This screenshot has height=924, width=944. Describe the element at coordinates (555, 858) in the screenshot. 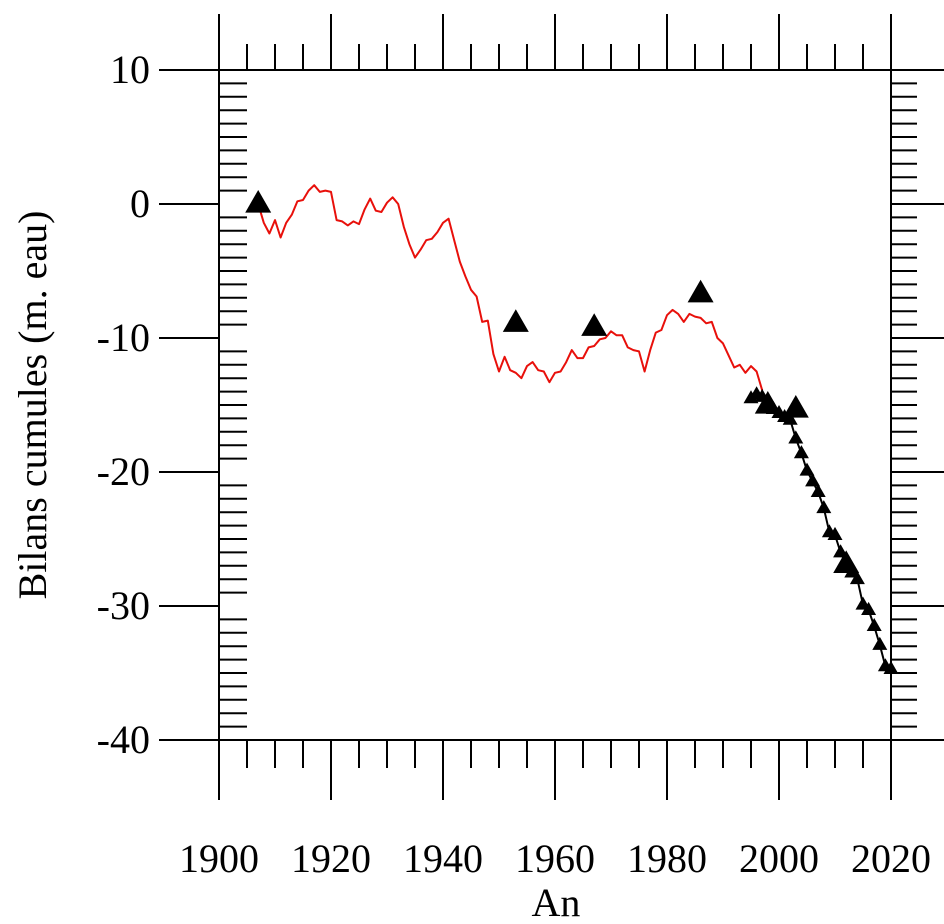

I see `x-tick-label: 1960` at that location.